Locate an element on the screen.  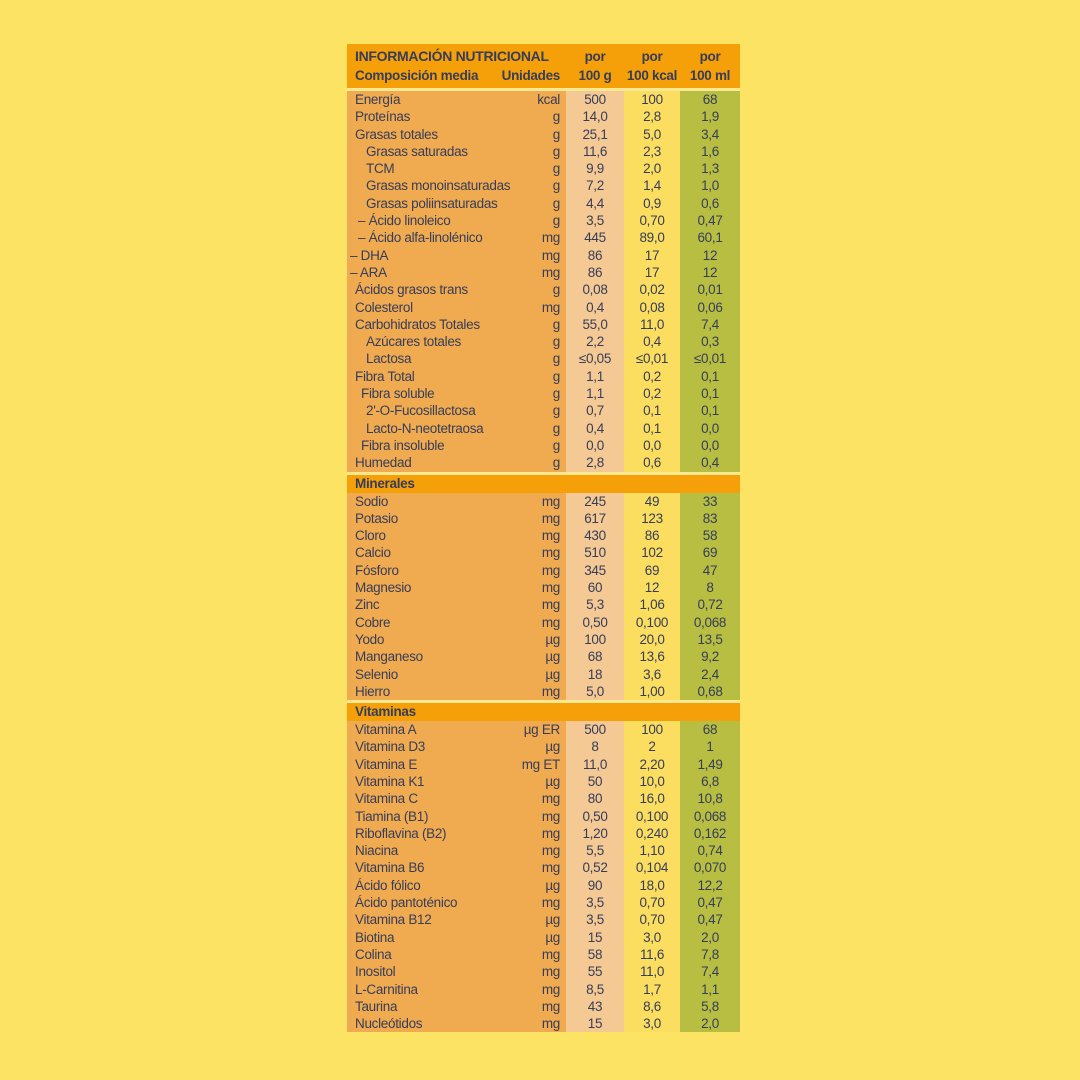
value-per-100ml: 12 is located at coordinates (710, 255).